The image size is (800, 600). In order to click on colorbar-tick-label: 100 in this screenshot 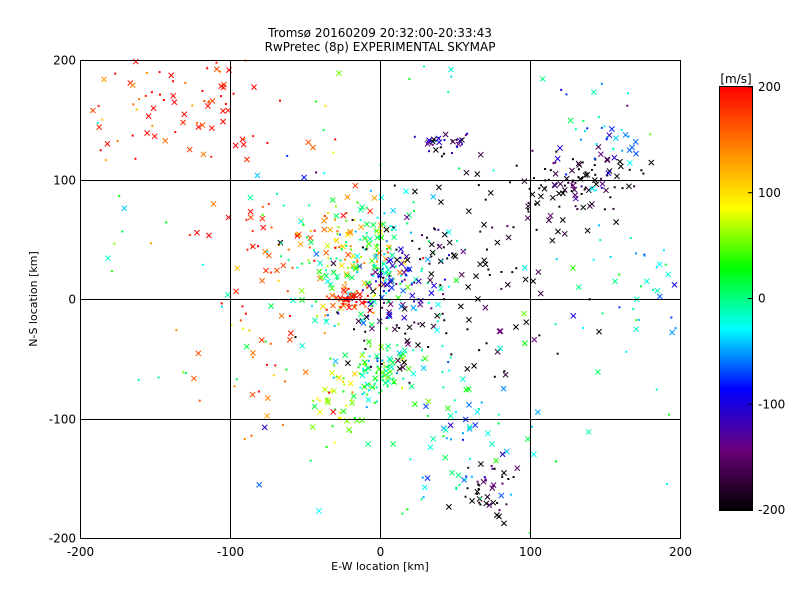, I will do `click(769, 193)`.